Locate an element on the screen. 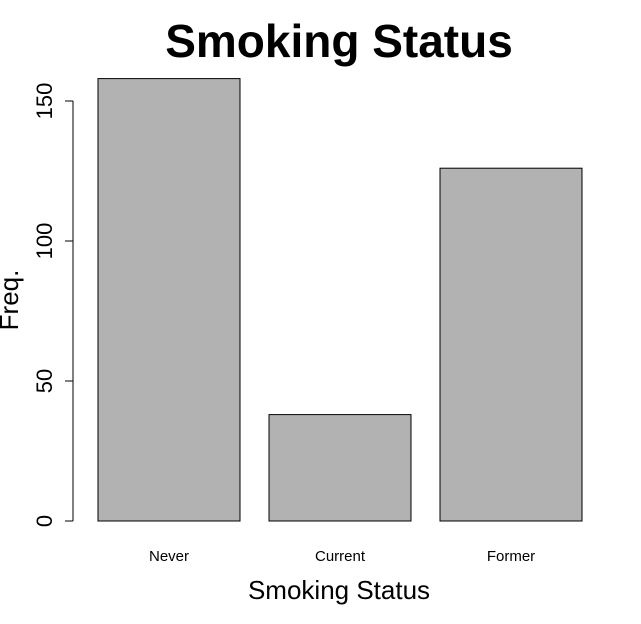  y-axis-label: Freq. is located at coordinates (12, 300).